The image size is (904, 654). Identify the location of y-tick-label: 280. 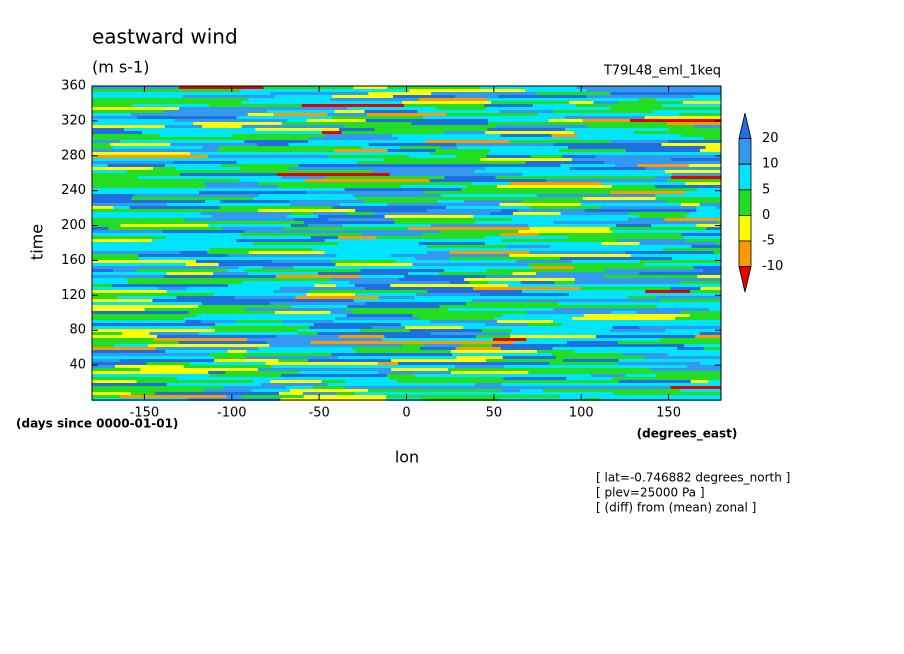
(73, 155).